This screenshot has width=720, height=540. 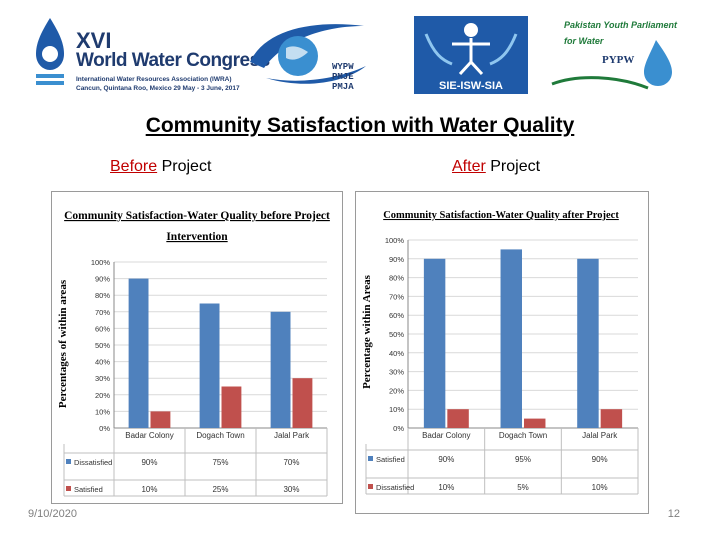 I want to click on table-value: 95%, so click(x=523, y=459).